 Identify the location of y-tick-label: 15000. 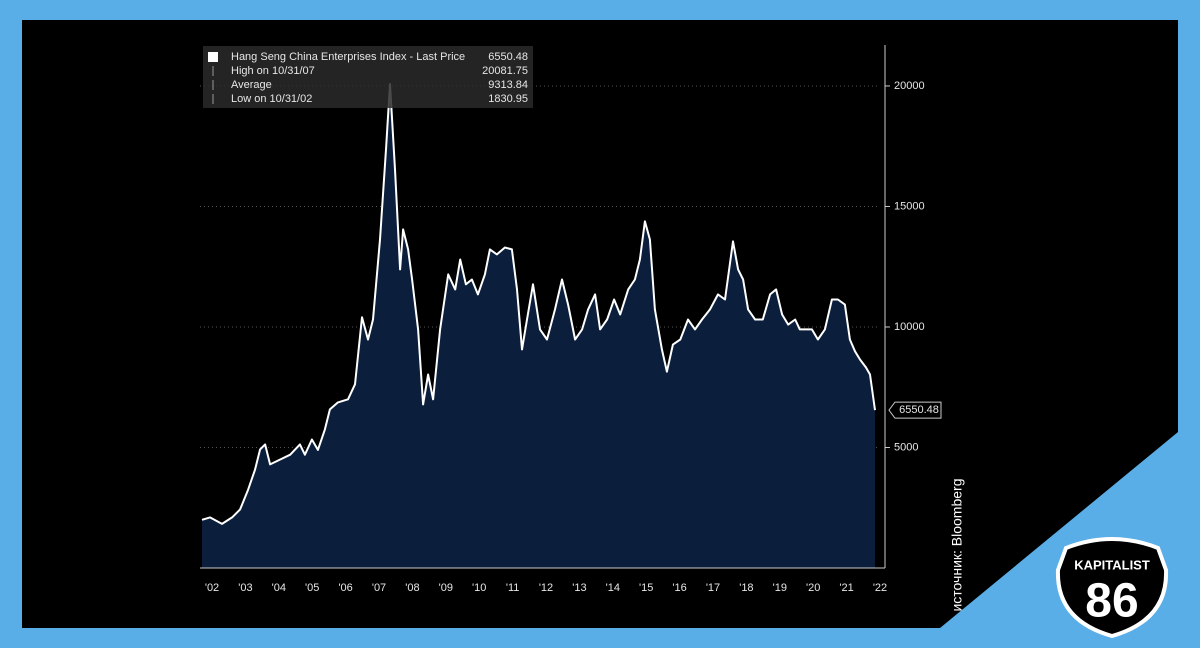
(909, 206).